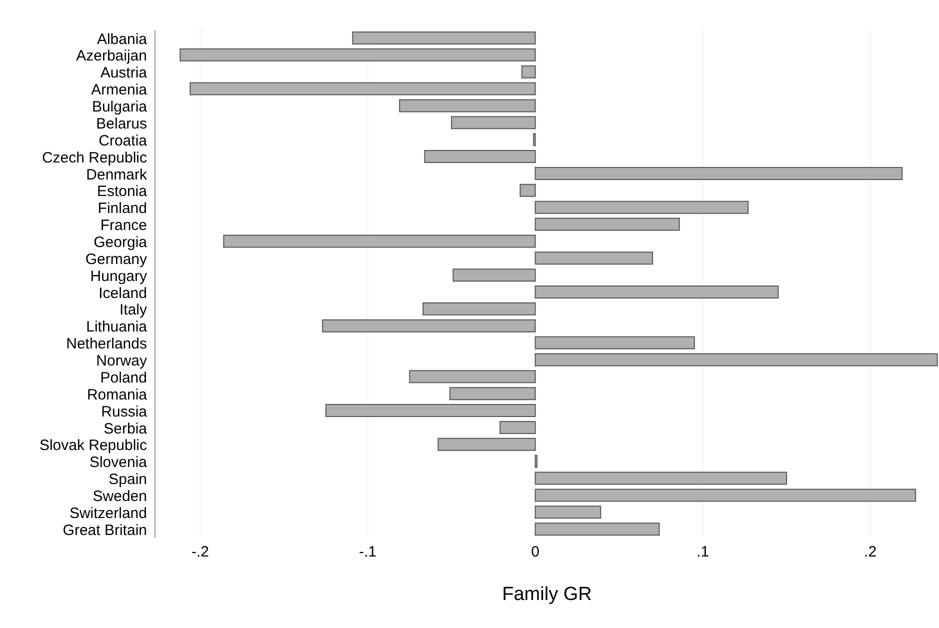 This screenshot has width=939, height=628. I want to click on x-tick-label: -.2, so click(200, 552).